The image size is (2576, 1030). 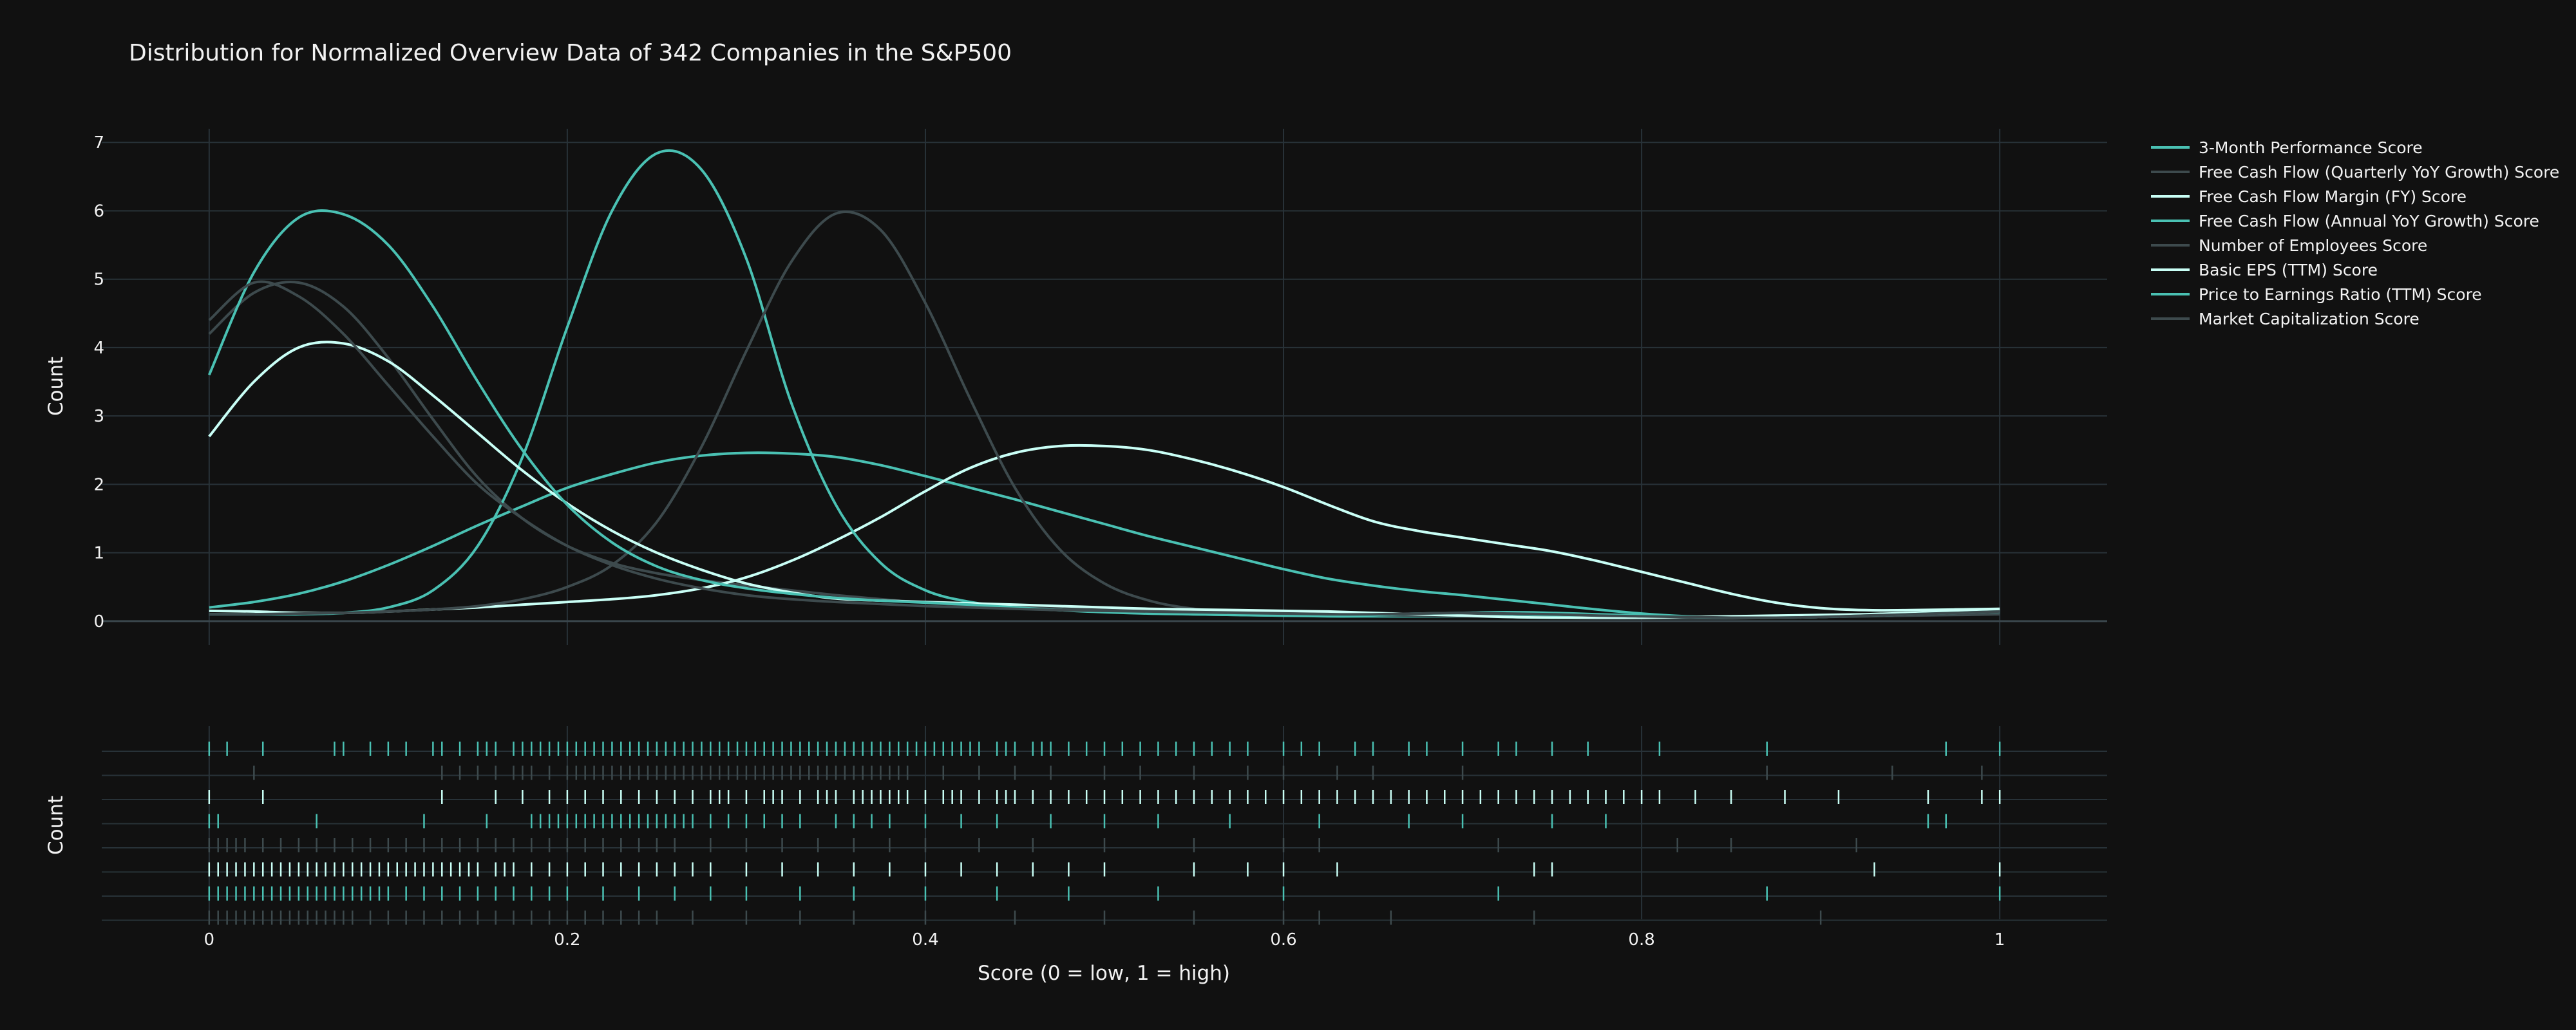 What do you see at coordinates (56, 386) in the screenshot?
I see `y-axis-title: Count` at bounding box center [56, 386].